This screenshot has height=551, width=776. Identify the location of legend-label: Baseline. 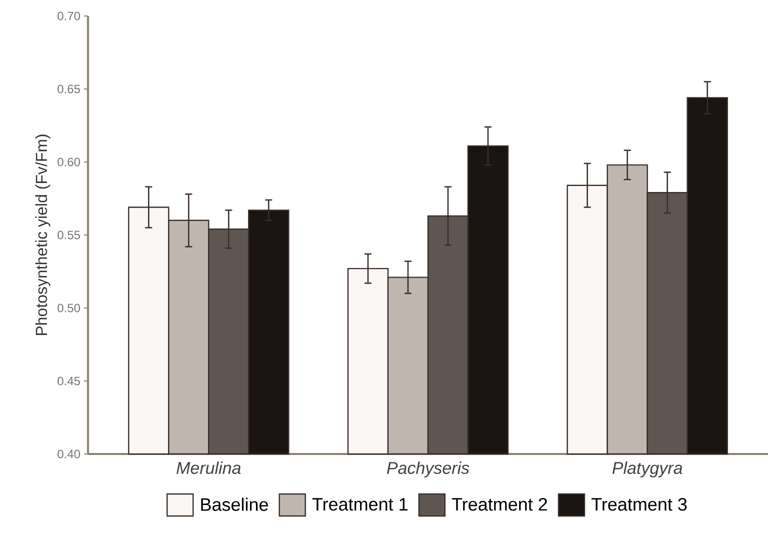
(234, 504).